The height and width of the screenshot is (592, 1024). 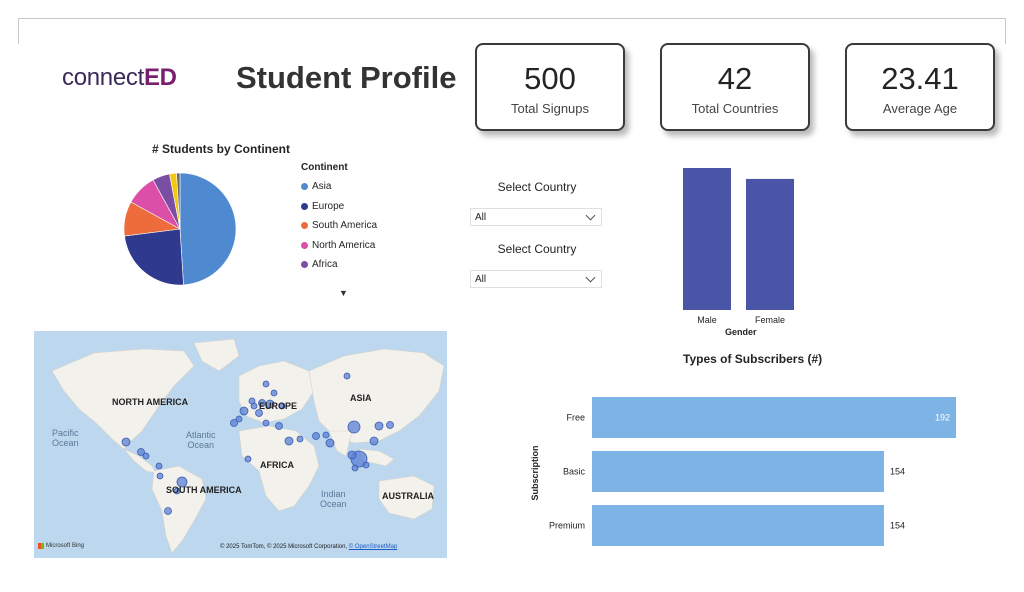 I want to click on legend-item-south-america: South America, so click(x=339, y=226).